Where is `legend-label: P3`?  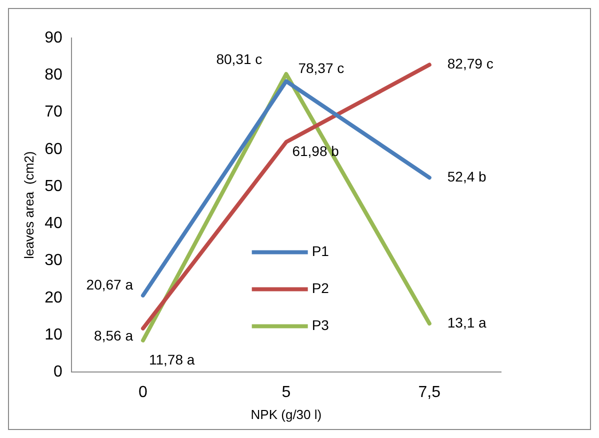
legend-label: P3 is located at coordinates (321, 325).